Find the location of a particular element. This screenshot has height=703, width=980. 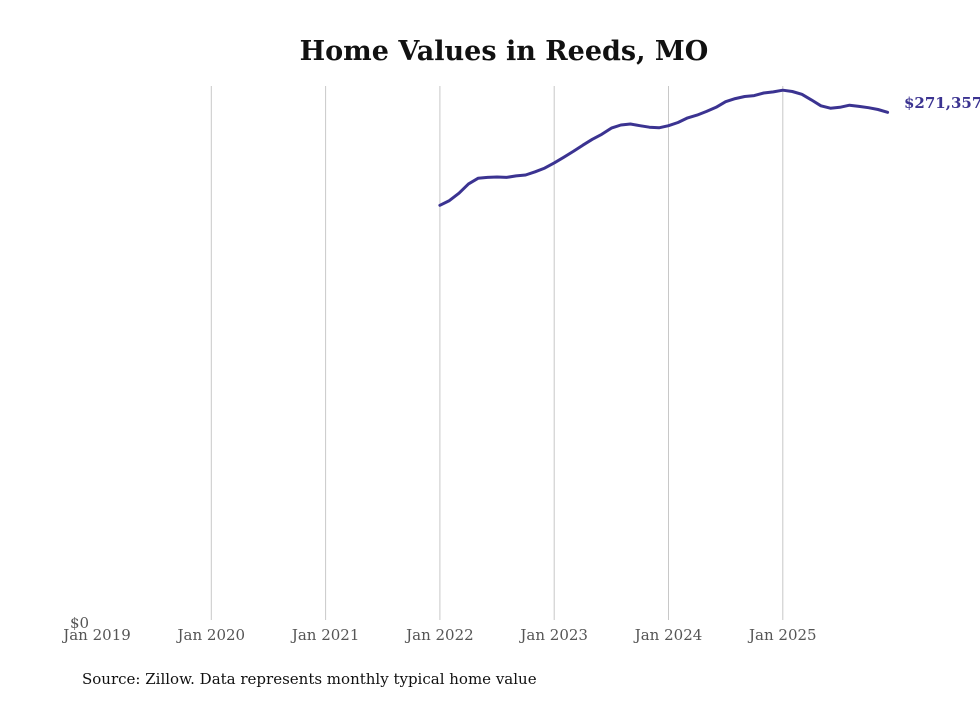

y-tick-label: $0 is located at coordinates (79, 623).